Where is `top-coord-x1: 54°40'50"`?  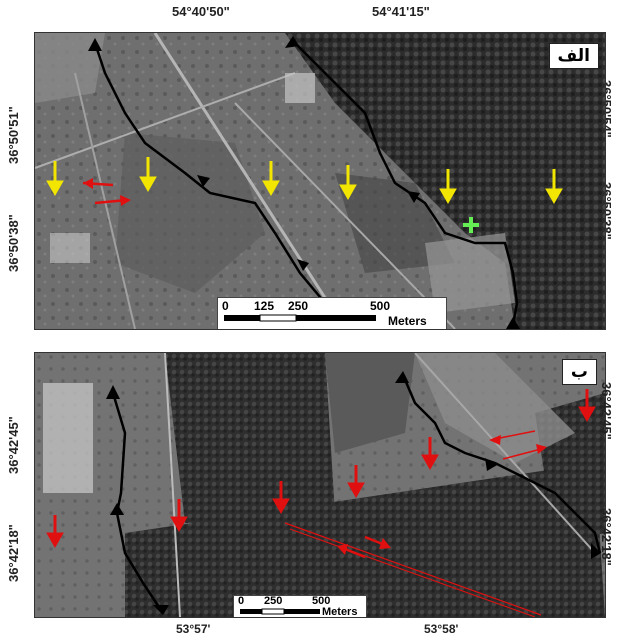
top-coord-x1: 54°40'50" is located at coordinates (201, 11).